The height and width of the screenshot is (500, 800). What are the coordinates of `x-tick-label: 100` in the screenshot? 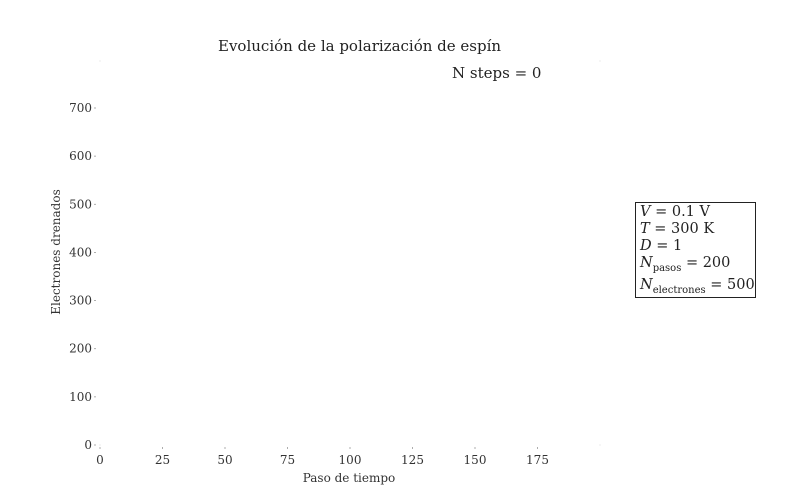 It's located at (350, 460).